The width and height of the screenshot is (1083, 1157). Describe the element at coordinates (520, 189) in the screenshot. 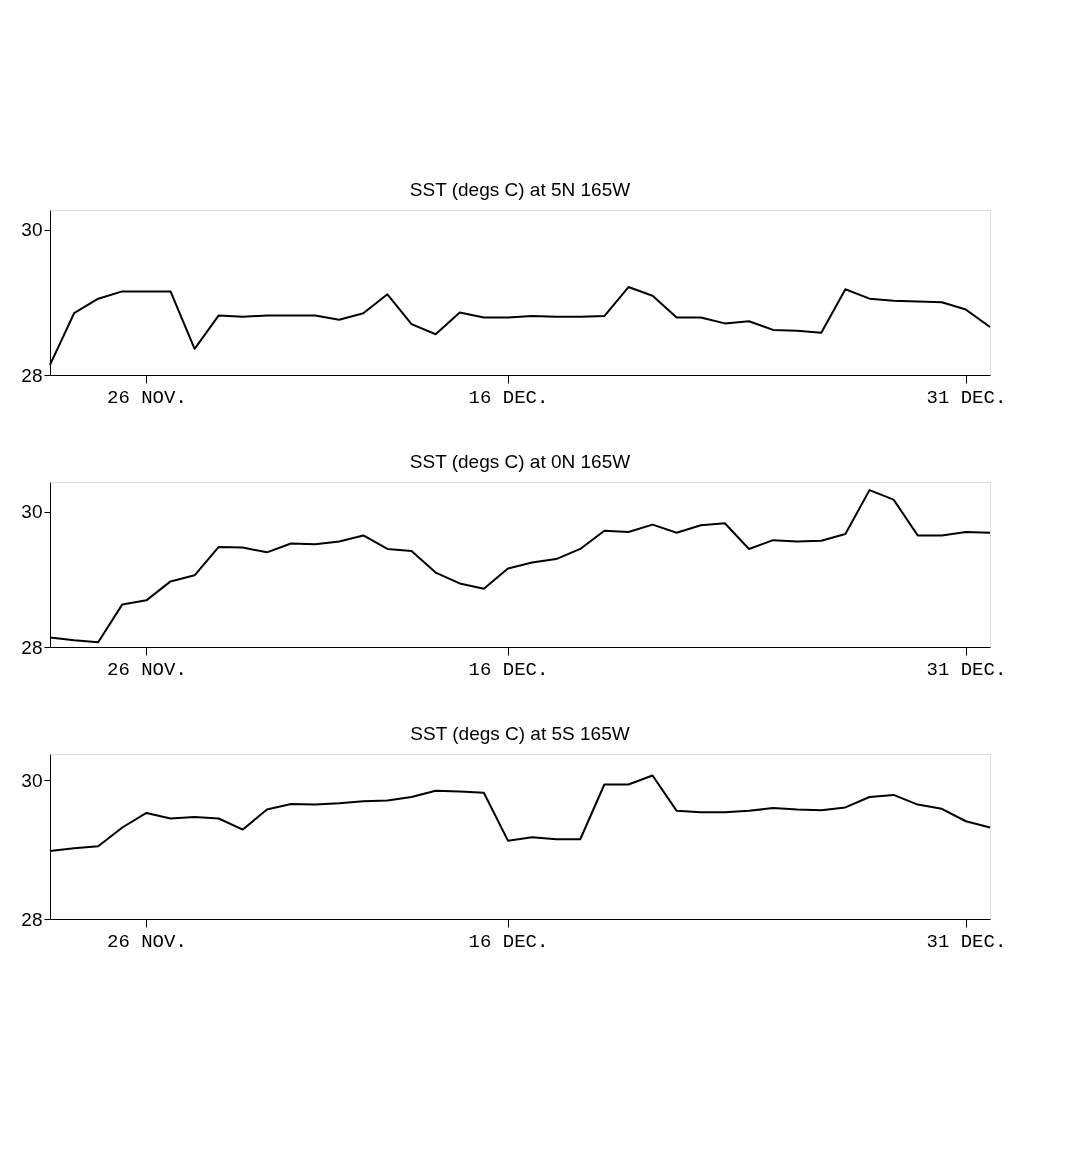

I see `chart-title: SST (degs C) at 5N 165W` at that location.